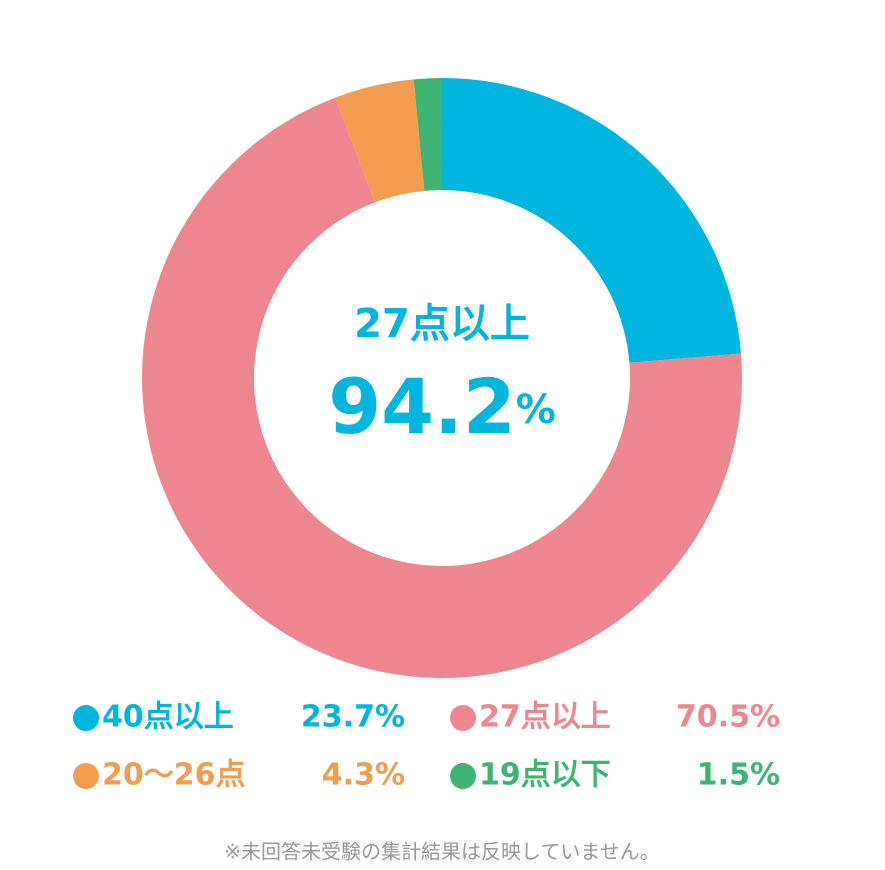 The image size is (885, 870). What do you see at coordinates (422, 406) in the screenshot?
I see `center-value: 94.2` at bounding box center [422, 406].